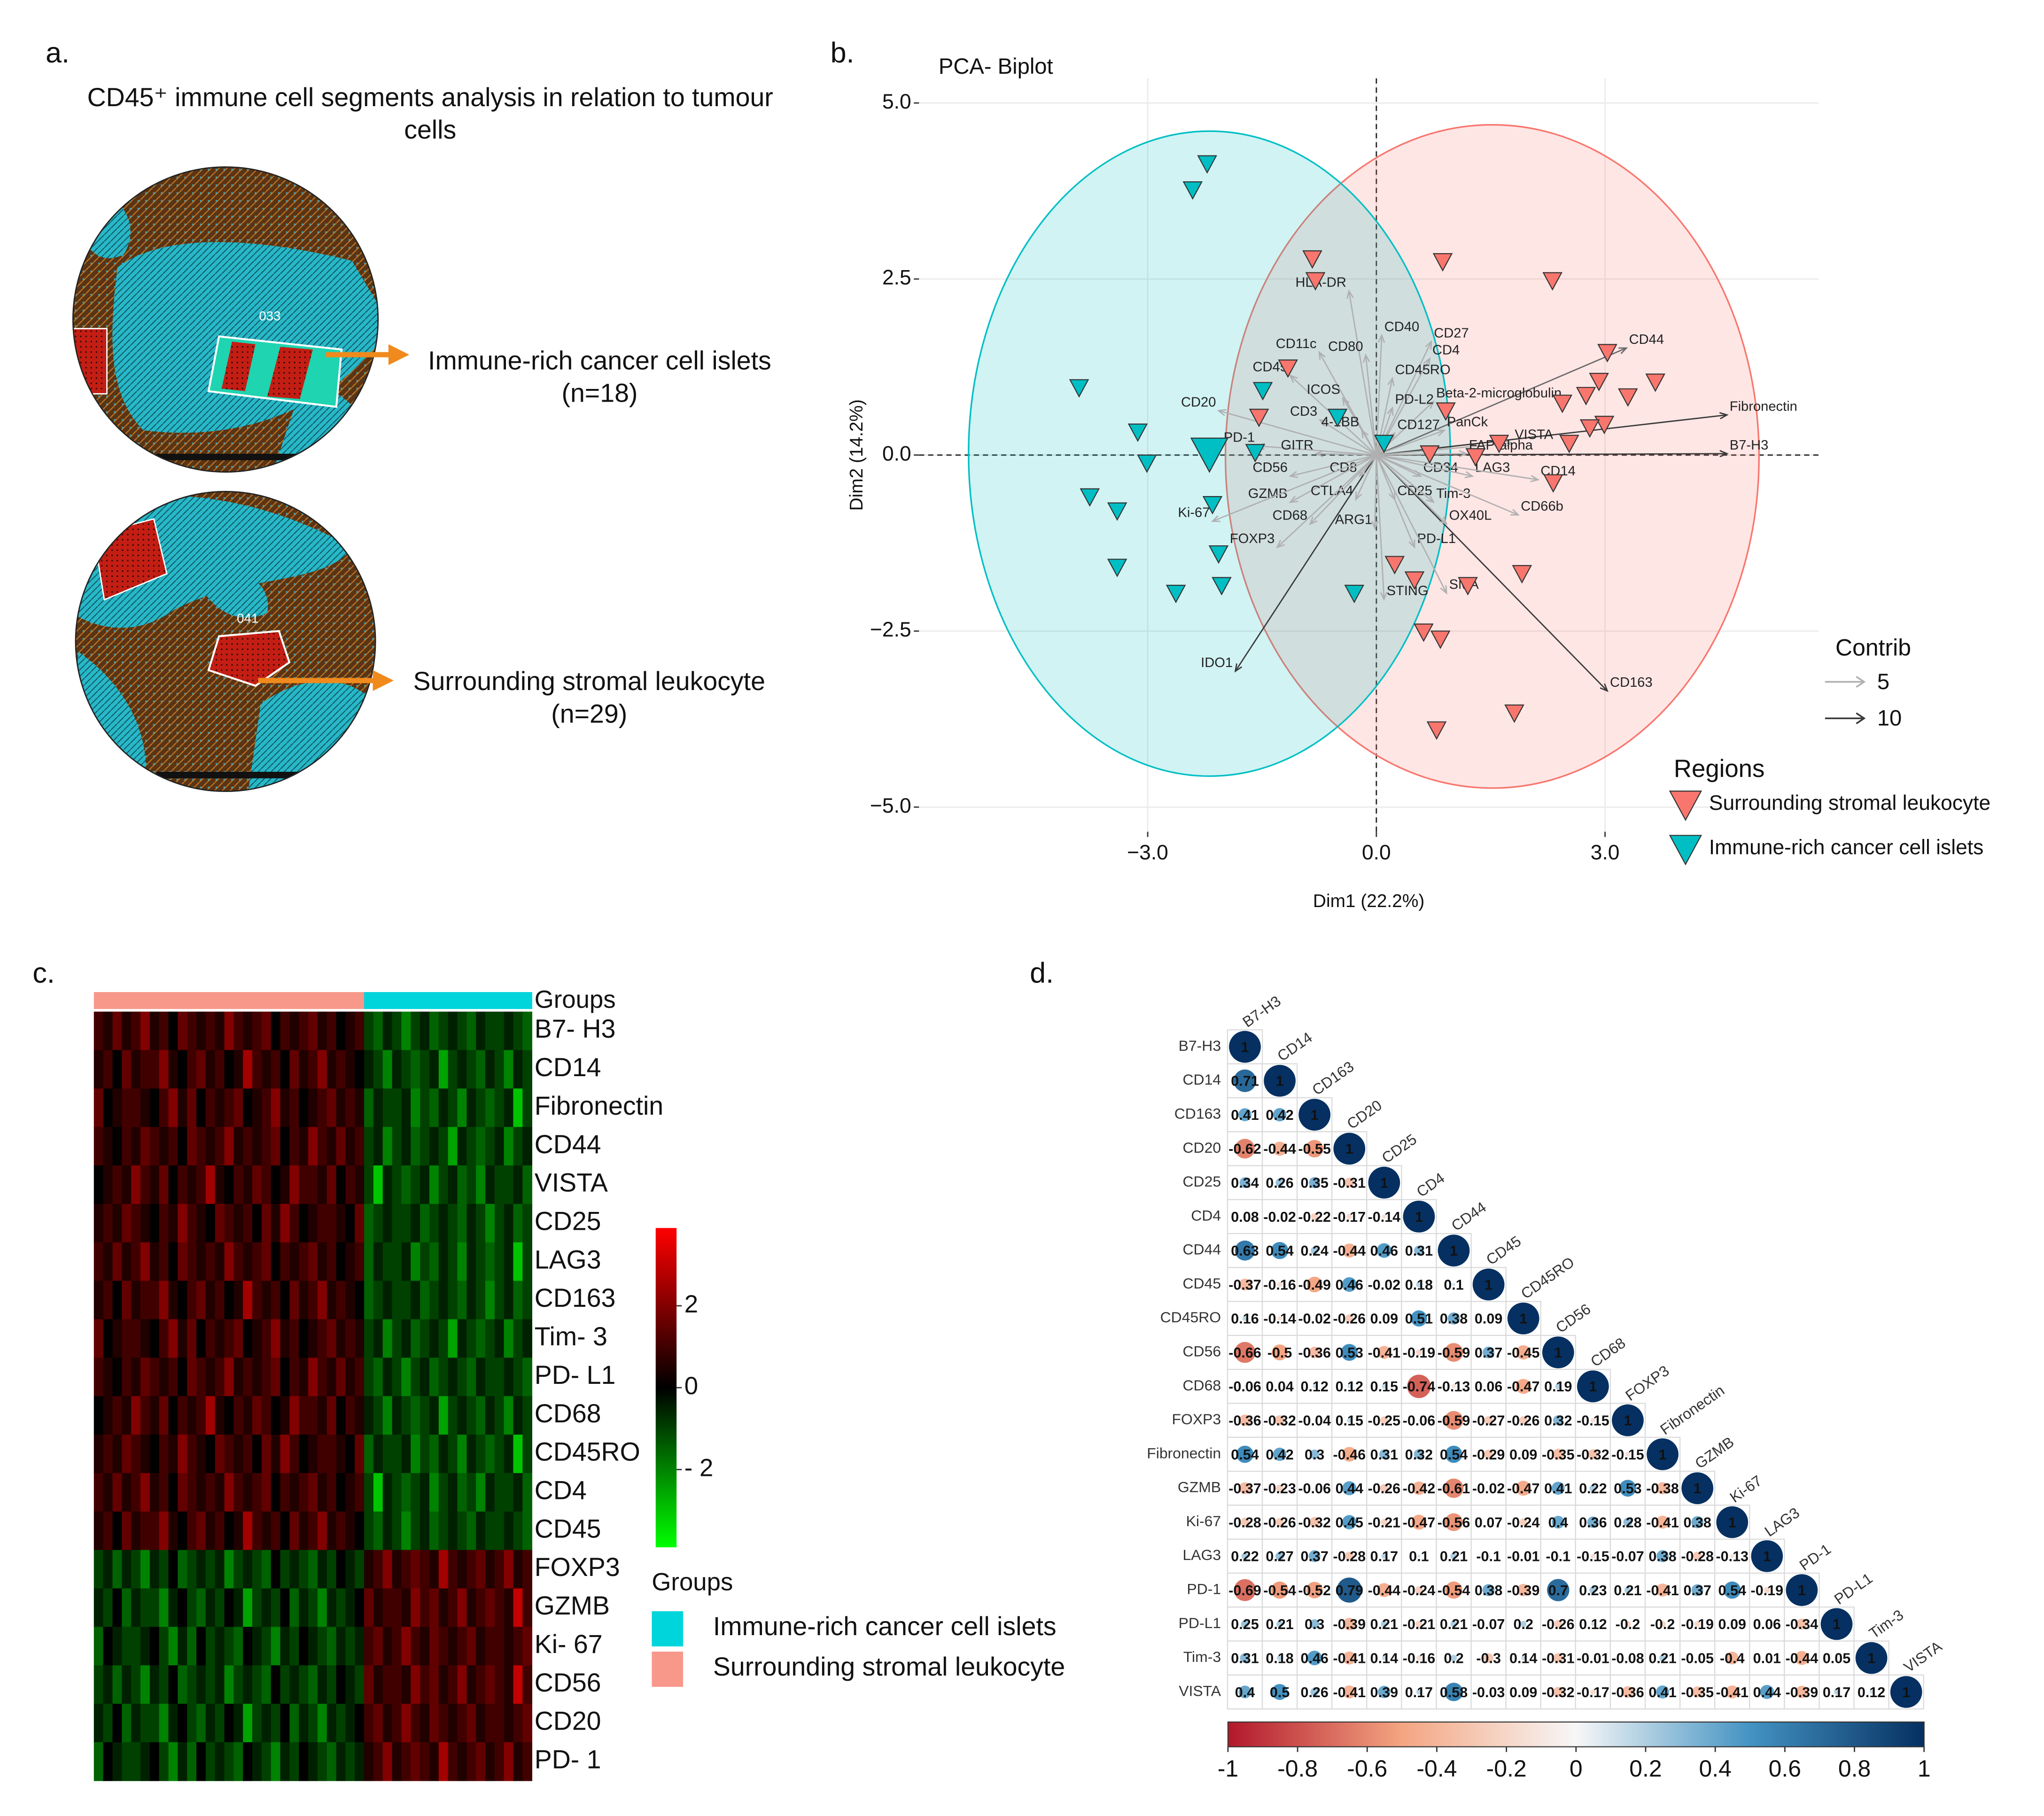  What do you see at coordinates (58, 53) in the screenshot?
I see `panel-label: a.` at bounding box center [58, 53].